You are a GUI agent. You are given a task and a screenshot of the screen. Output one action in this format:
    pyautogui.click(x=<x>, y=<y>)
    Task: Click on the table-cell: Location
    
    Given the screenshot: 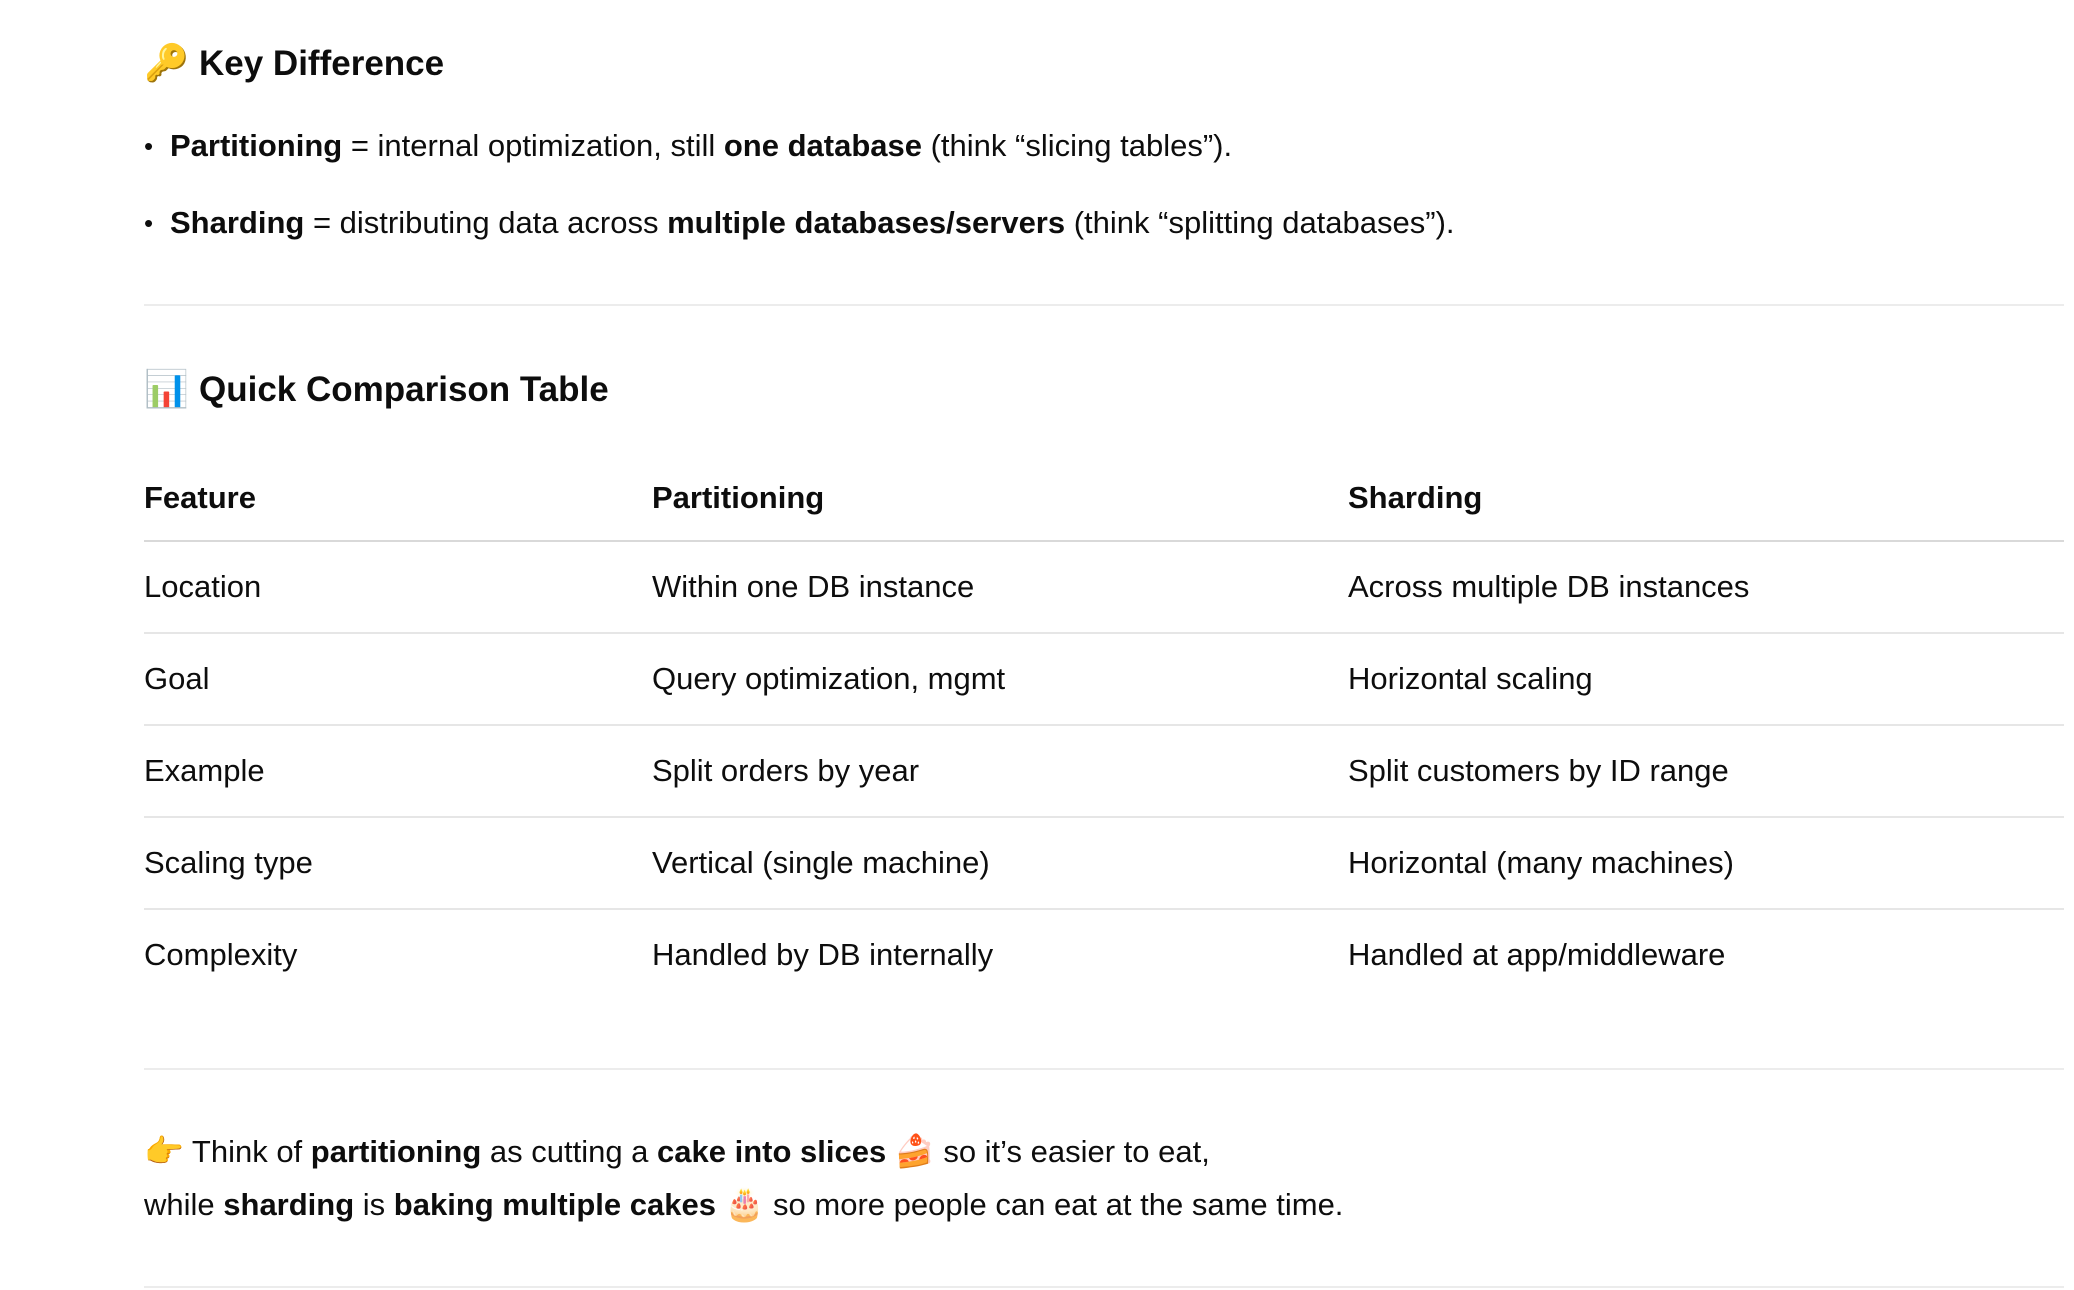 What is the action you would take?
    pyautogui.click(x=203, y=586)
    